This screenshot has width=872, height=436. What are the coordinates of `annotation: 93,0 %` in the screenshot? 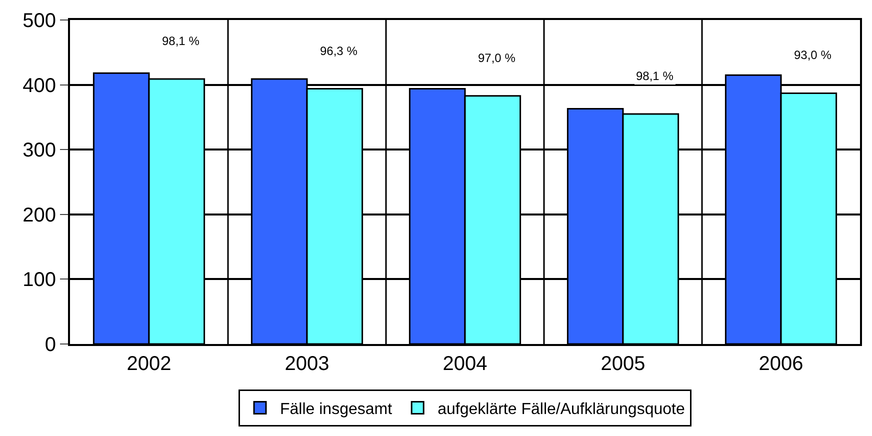 It's located at (813, 55).